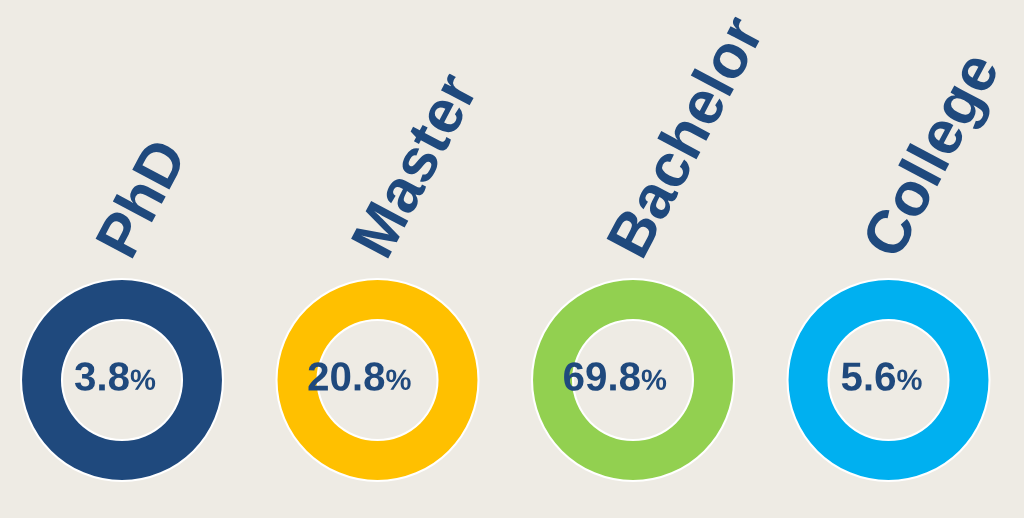 The width and height of the screenshot is (1024, 518). I want to click on data-label: 5.6%, so click(881, 376).